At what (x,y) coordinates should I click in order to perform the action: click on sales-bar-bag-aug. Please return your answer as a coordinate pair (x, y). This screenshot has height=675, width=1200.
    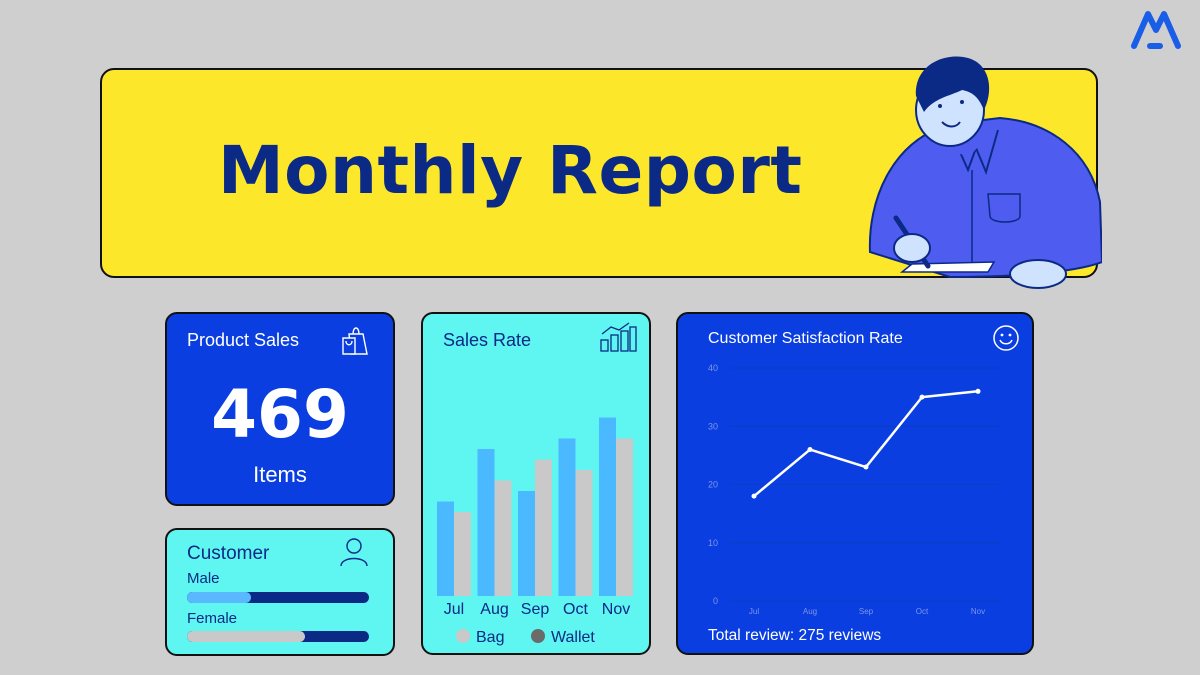
    Looking at the image, I should click on (486, 522).